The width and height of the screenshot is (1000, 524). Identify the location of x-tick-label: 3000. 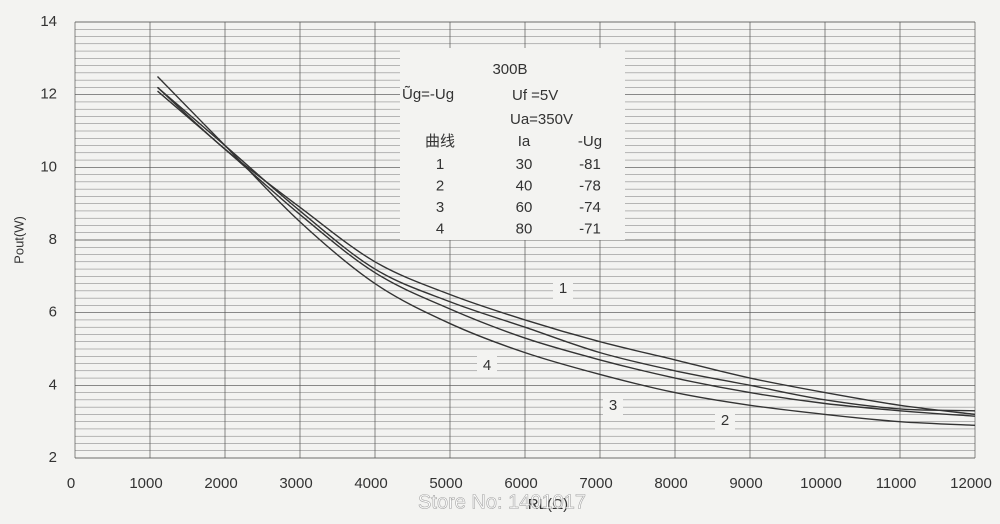
(295, 483).